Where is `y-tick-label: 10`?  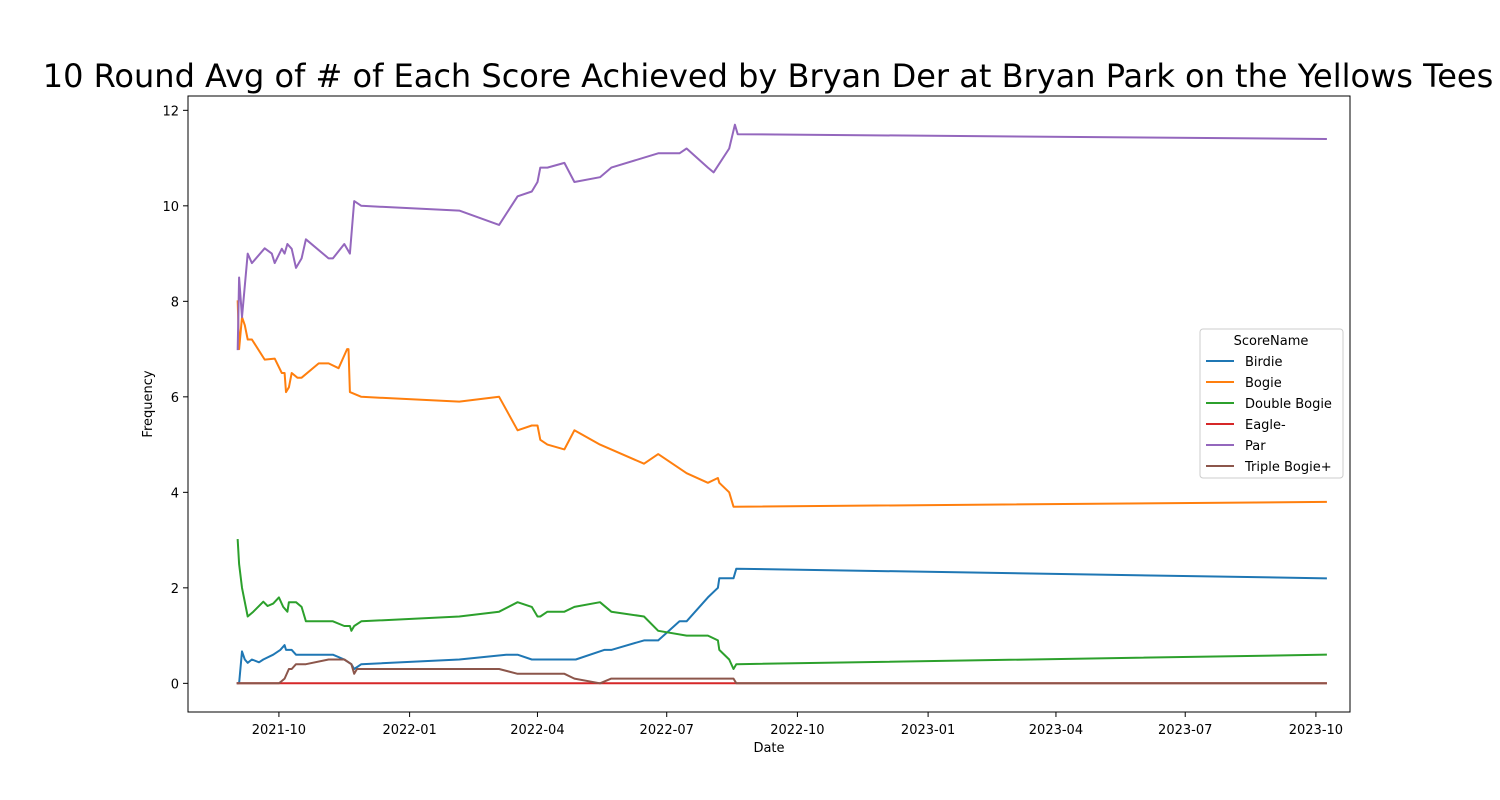
y-tick-label: 10 is located at coordinates (170, 207).